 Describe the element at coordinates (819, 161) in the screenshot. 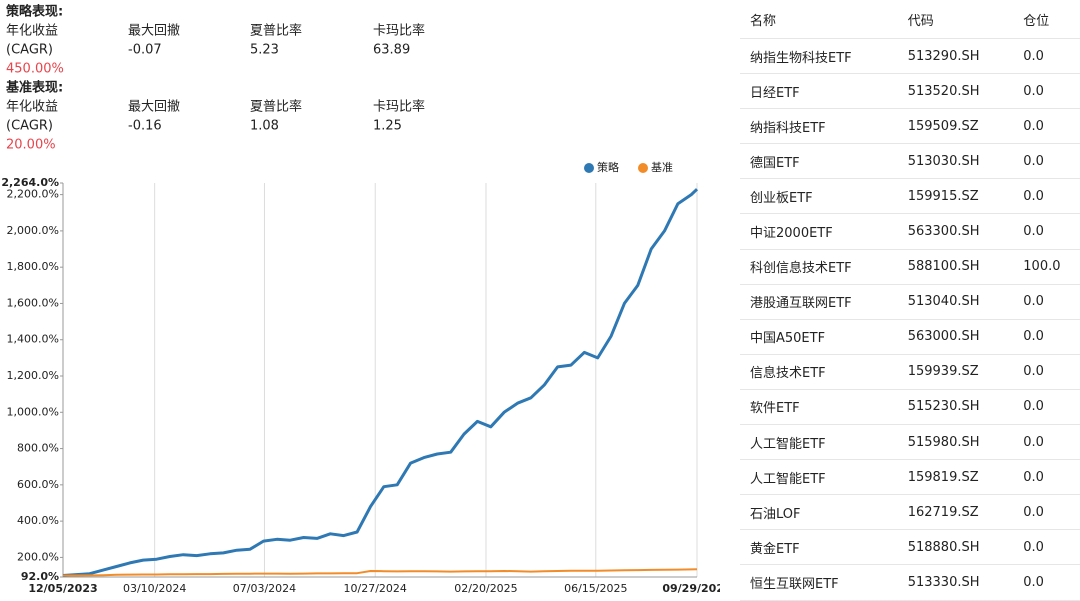

I see `table-cell: 德国ETF` at that location.